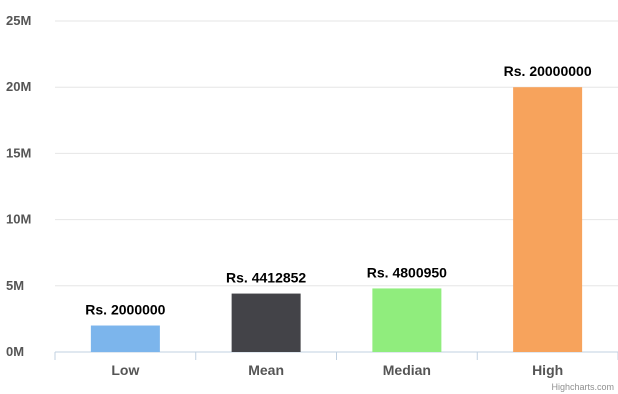  What do you see at coordinates (547, 370) in the screenshot?
I see `x-category-label: High` at bounding box center [547, 370].